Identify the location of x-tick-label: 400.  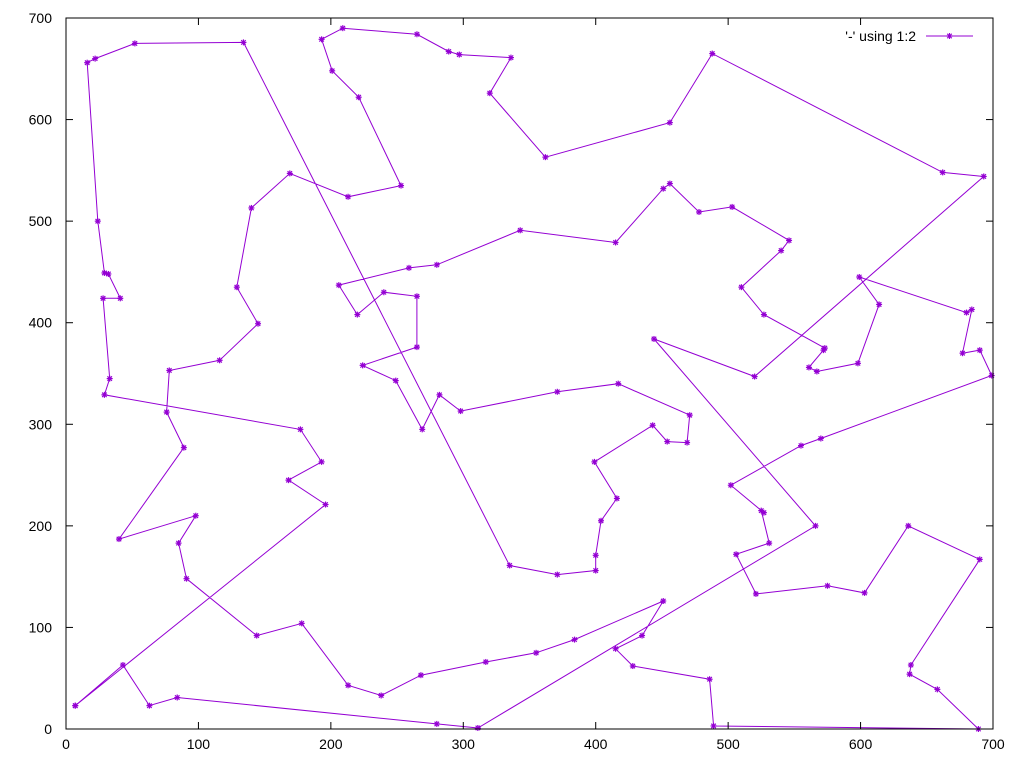
(596, 744).